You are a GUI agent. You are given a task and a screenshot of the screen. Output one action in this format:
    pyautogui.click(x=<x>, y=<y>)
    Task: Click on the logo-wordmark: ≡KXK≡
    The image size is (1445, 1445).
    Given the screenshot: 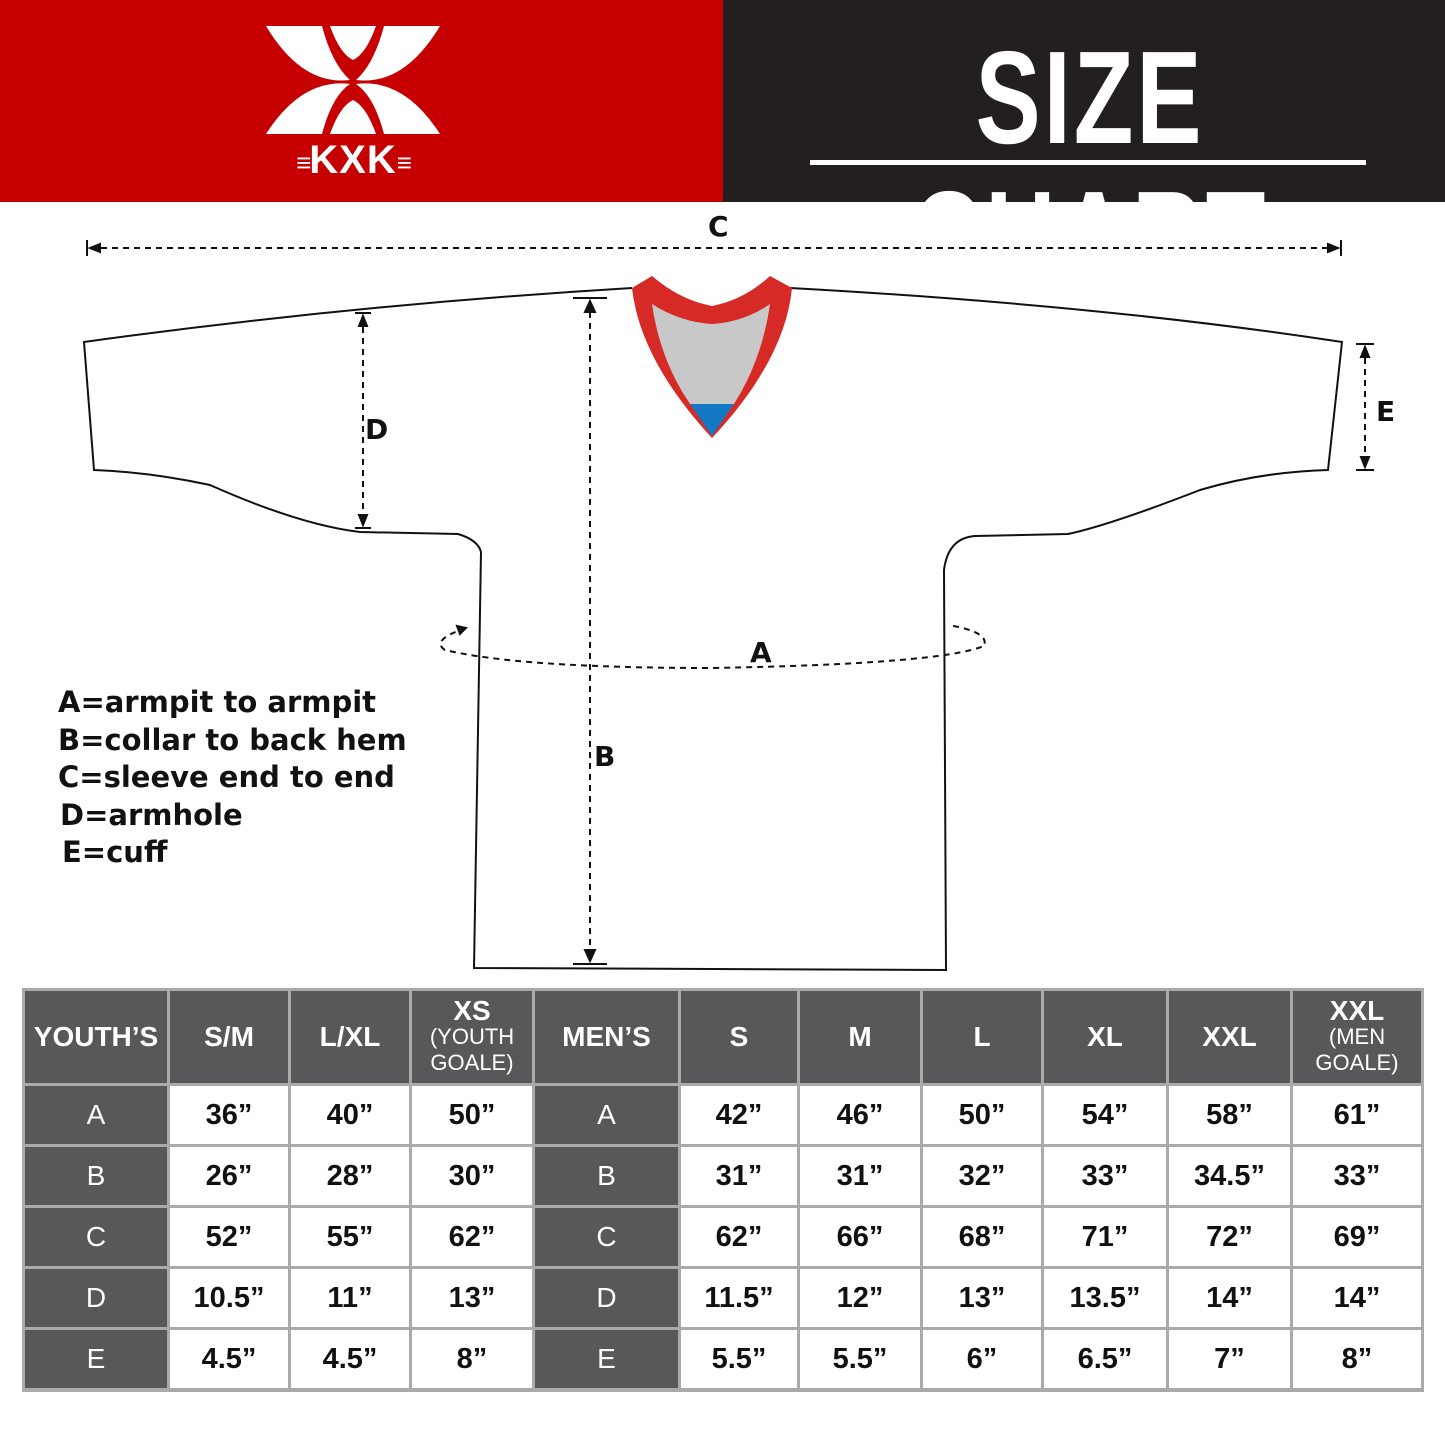 What is the action you would take?
    pyautogui.click(x=354, y=160)
    